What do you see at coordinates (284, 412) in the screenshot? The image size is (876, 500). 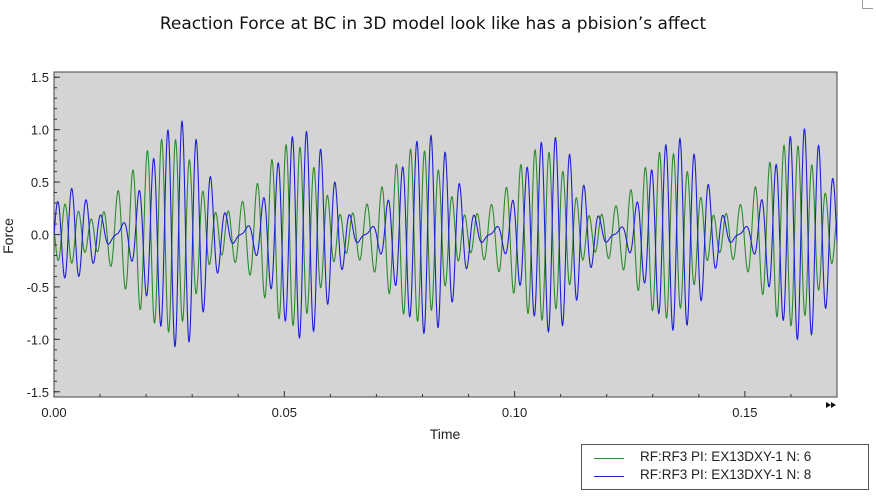 I see `x-tick-label: 0.05` at bounding box center [284, 412].